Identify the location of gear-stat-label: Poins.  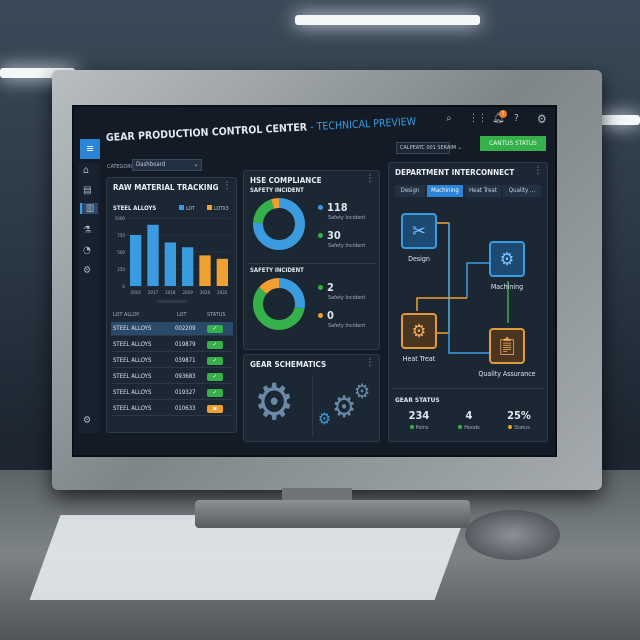
(419, 428).